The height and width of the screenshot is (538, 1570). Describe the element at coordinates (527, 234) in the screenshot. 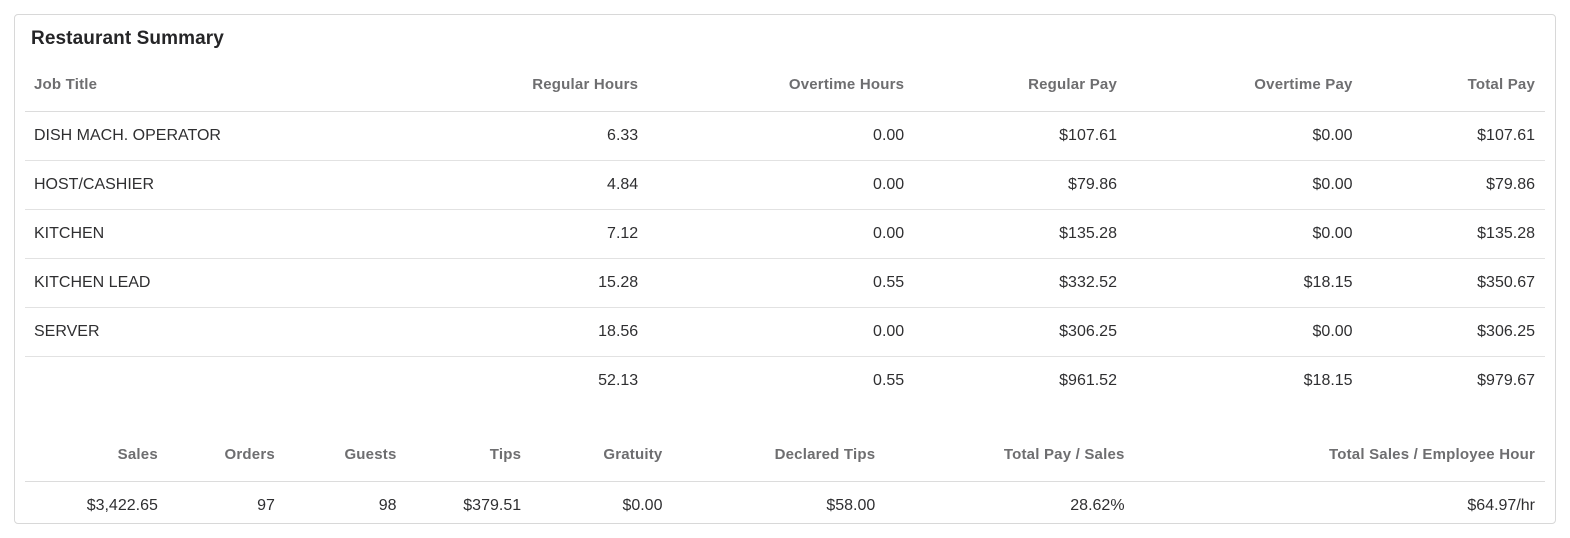

I see `regular-hours-cell: 7.12` at that location.